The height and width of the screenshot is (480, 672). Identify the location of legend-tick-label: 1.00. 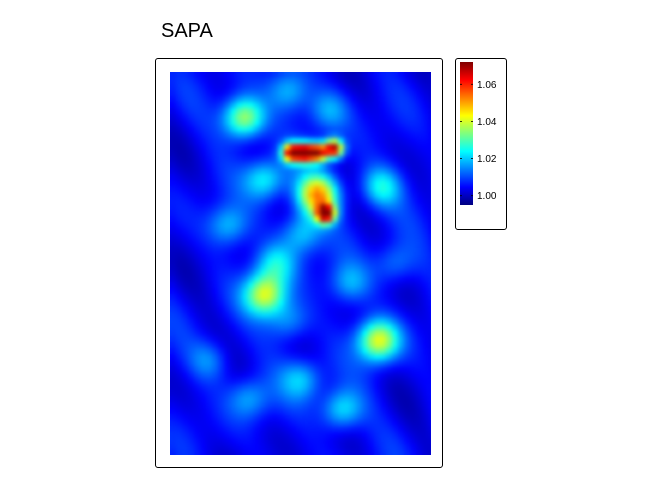
(487, 196).